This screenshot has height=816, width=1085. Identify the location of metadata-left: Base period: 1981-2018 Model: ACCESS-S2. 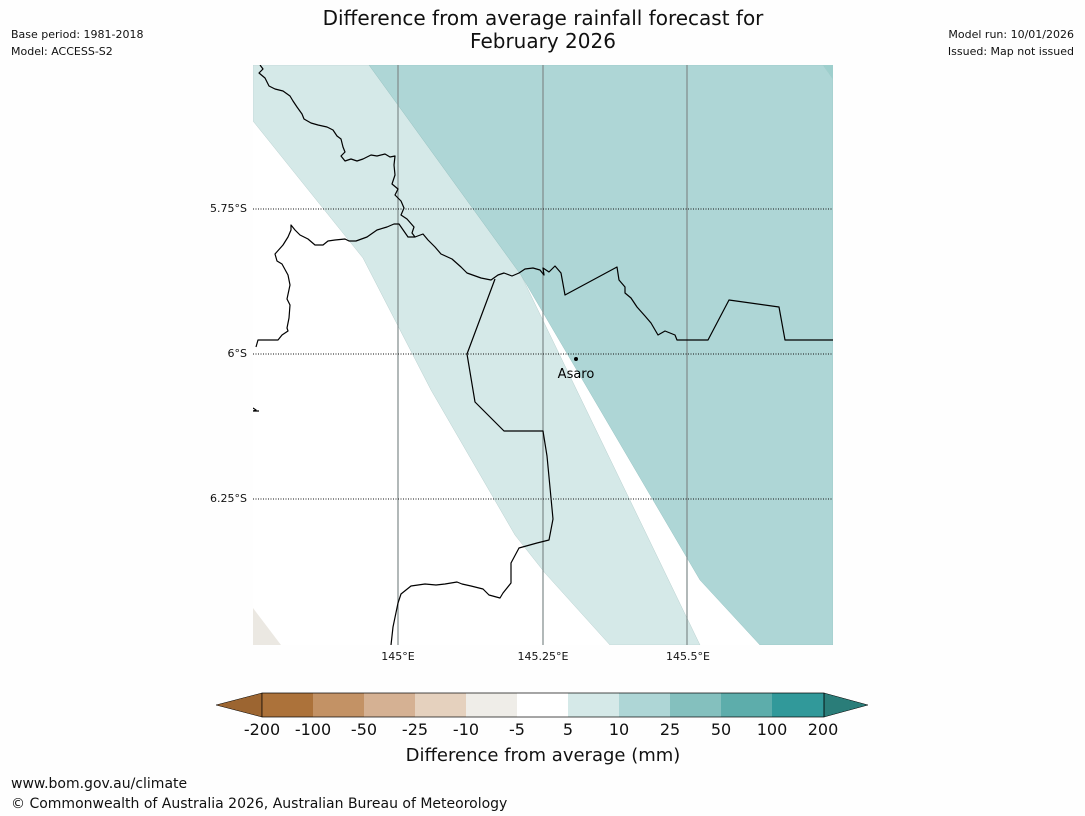
(77, 43).